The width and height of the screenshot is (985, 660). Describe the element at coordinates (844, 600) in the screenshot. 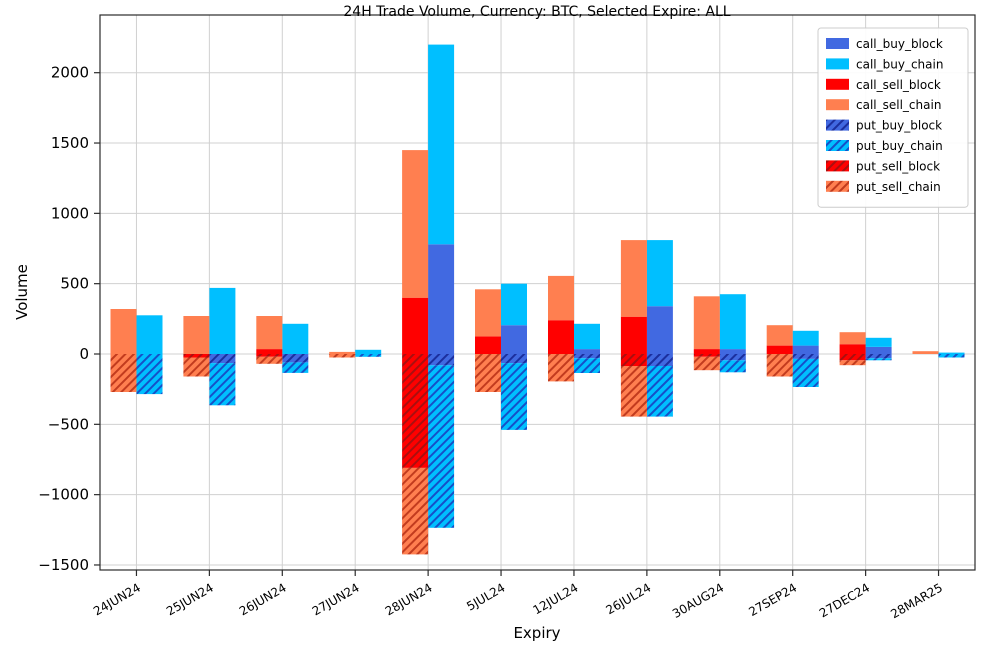

I see `x-tick-label: 27DEC24` at that location.